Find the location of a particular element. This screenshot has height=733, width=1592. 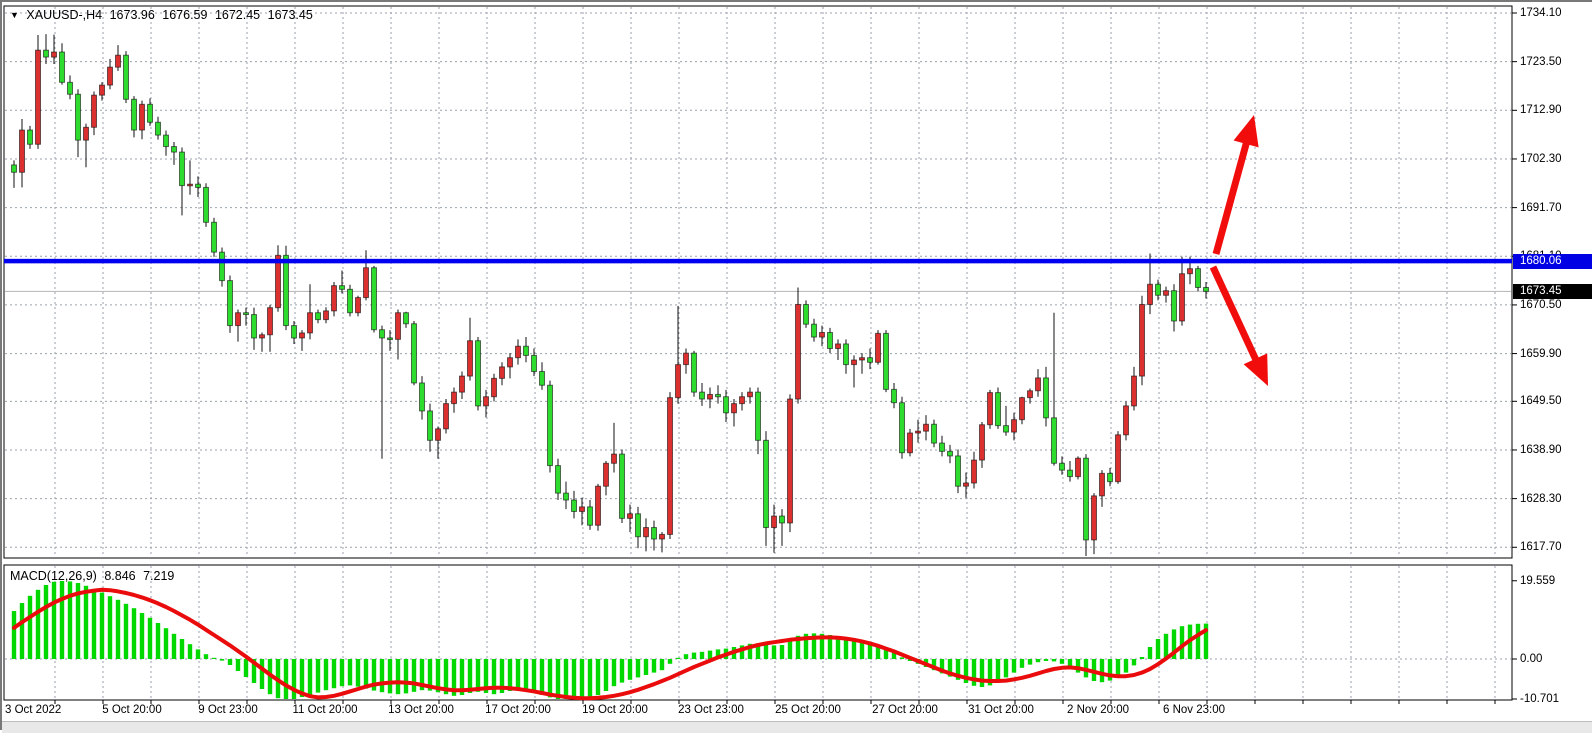

time-axis-label: 9 Oct 23:00 is located at coordinates (228, 710).